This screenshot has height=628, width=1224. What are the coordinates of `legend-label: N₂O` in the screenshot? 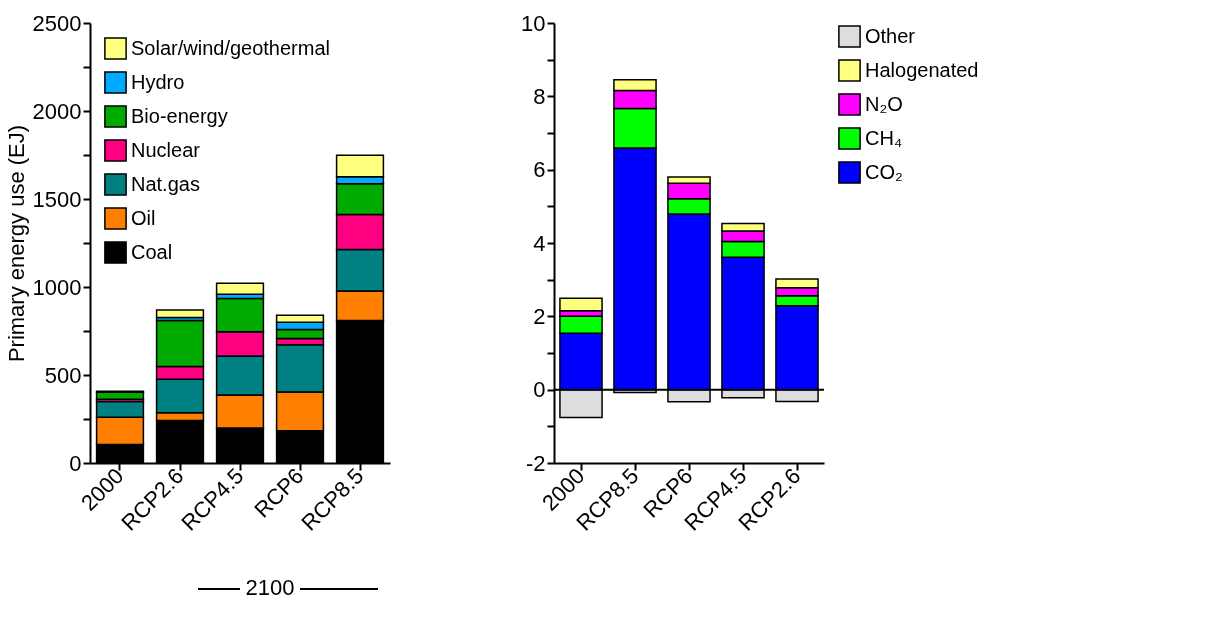 It's located at (884, 103).